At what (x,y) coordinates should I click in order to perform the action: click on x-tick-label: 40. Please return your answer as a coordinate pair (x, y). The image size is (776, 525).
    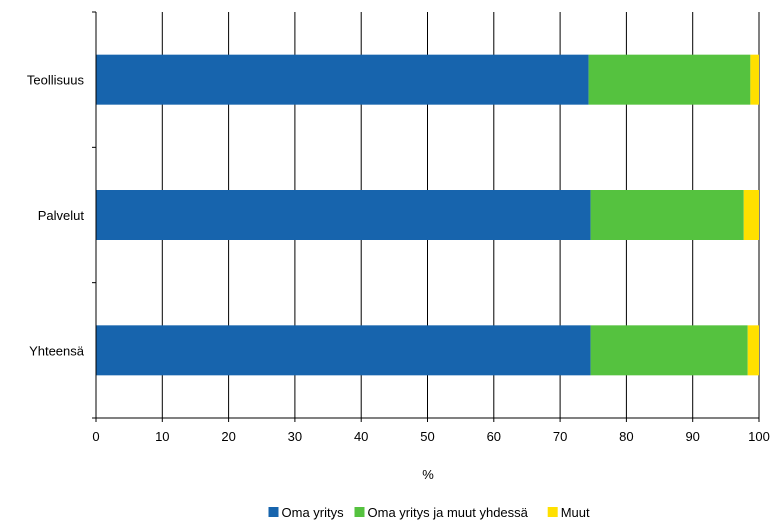
    Looking at the image, I should click on (361, 436).